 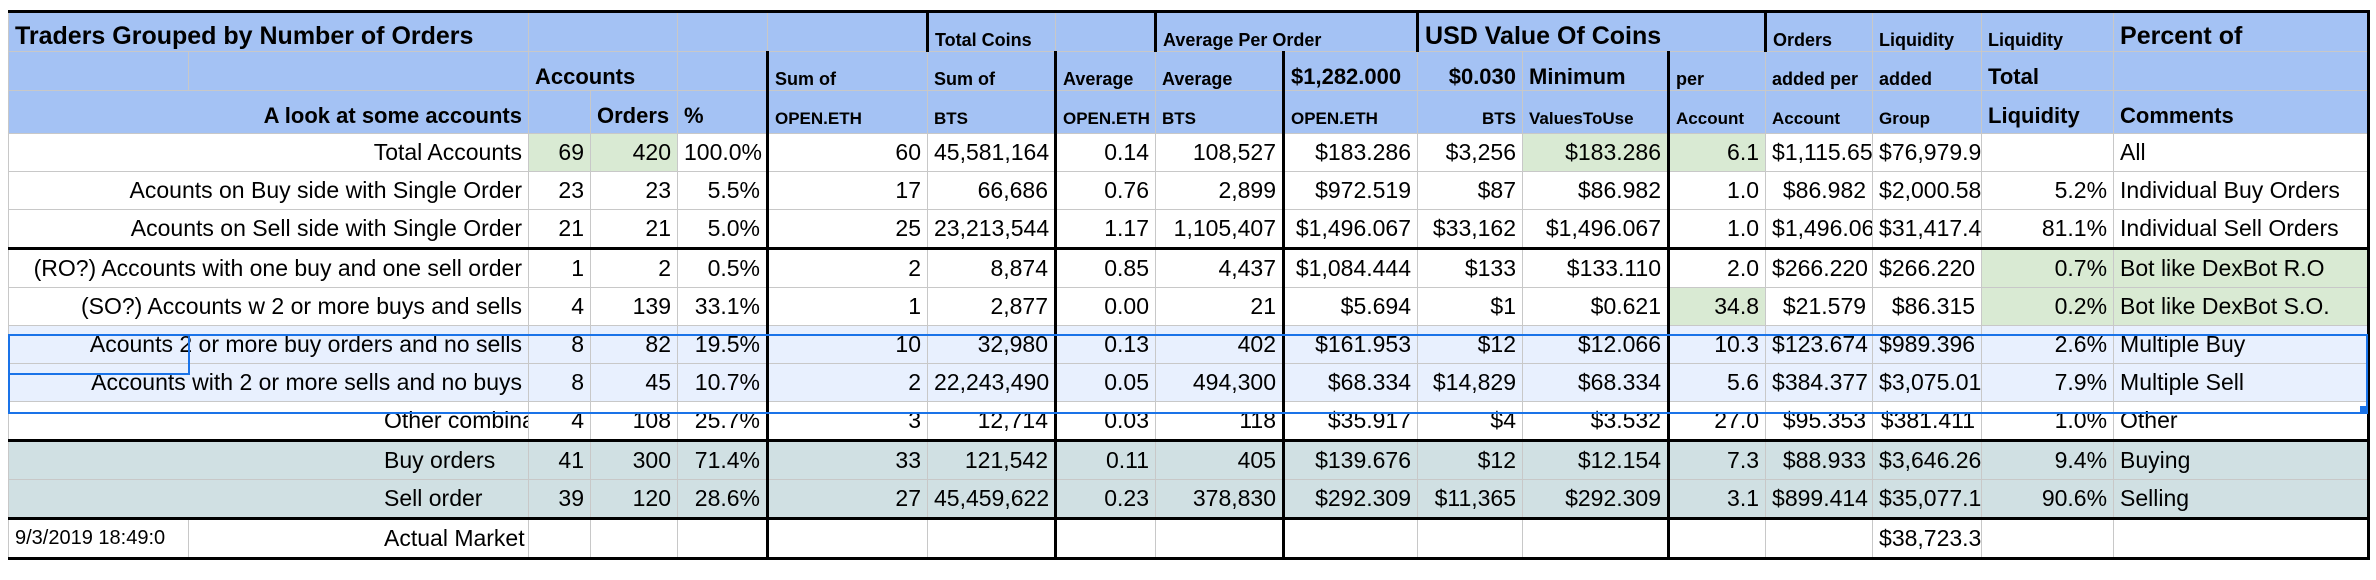 What do you see at coordinates (1470, 382) in the screenshot?
I see `cell-usd-bts: $14,829` at bounding box center [1470, 382].